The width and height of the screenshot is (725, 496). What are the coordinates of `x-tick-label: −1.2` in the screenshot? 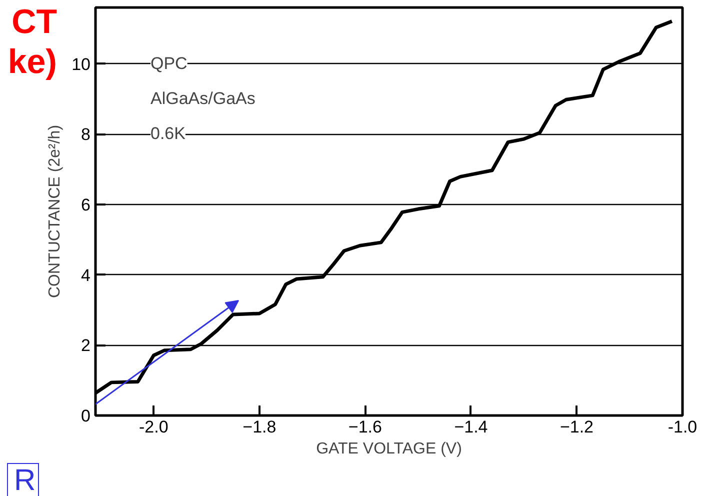 It's located at (577, 427).